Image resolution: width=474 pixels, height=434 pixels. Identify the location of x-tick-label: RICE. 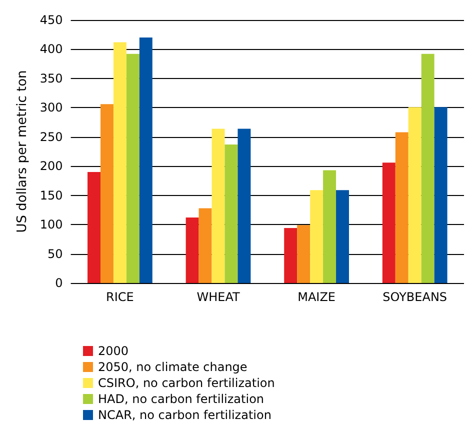
(120, 297).